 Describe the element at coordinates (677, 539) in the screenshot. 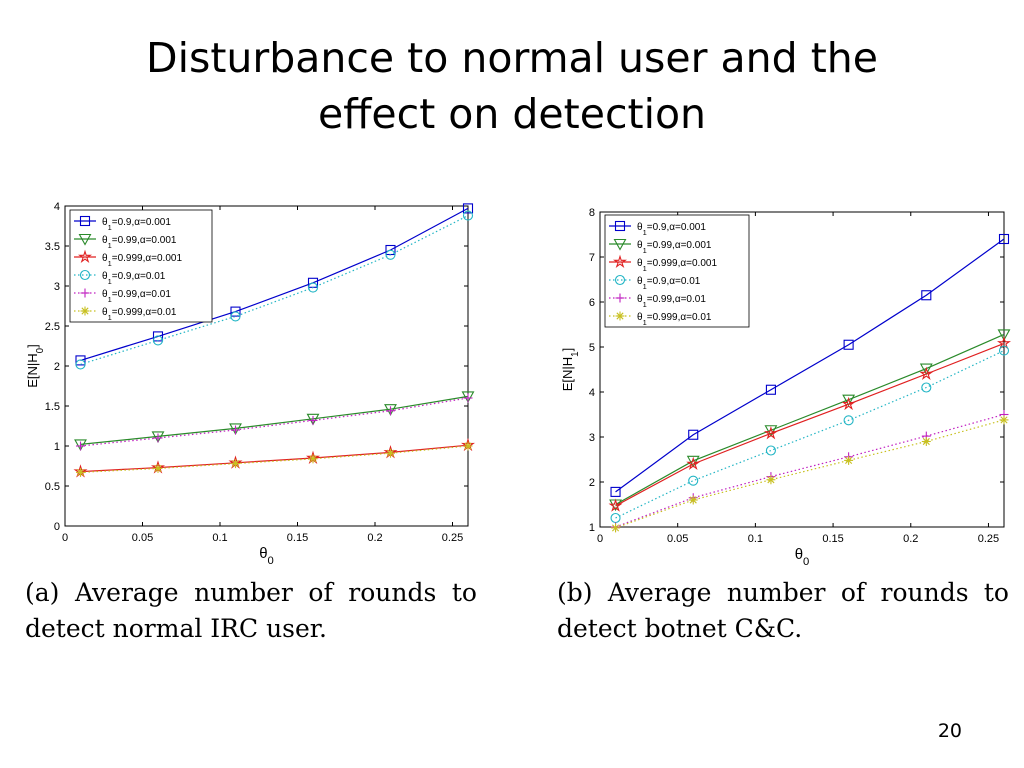

I see `x-tick-label: 0.05` at that location.